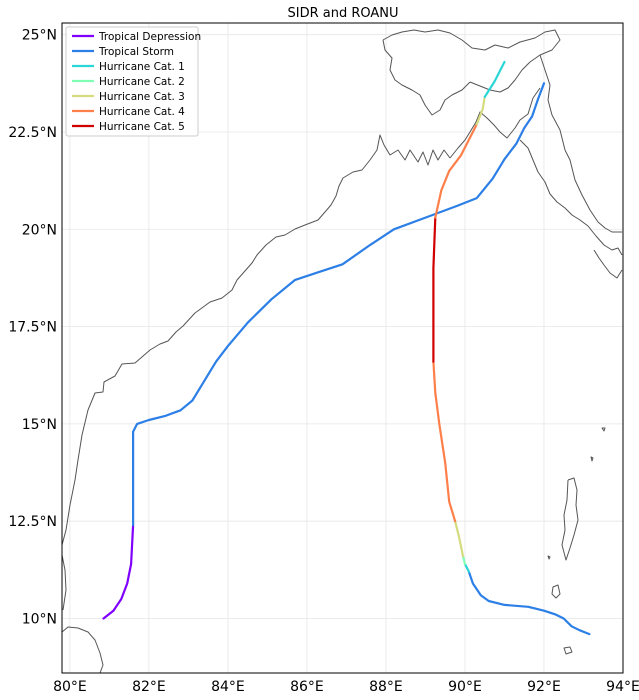 The height and width of the screenshot is (700, 639). I want to click on myanmar-delta-coastline, so click(608, 264).